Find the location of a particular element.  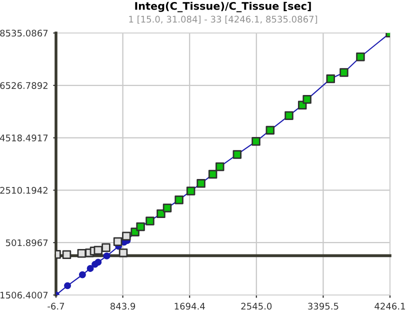

chart-title: Integ(C_Tissue)/C_Tissue [sec] is located at coordinates (223, 7).